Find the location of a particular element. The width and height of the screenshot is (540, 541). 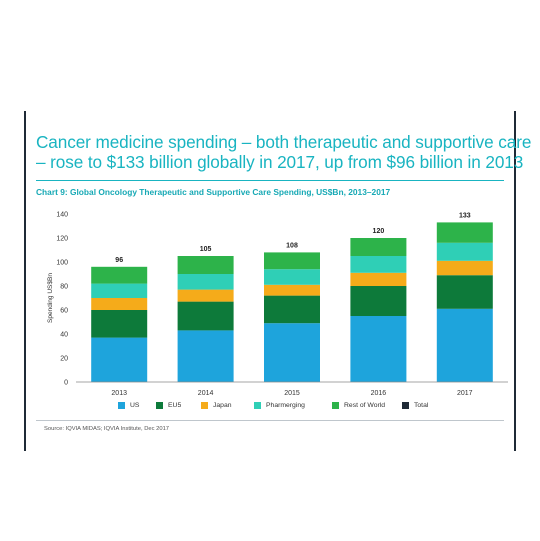

y-tick-label-100: 100 is located at coordinates (62, 263).